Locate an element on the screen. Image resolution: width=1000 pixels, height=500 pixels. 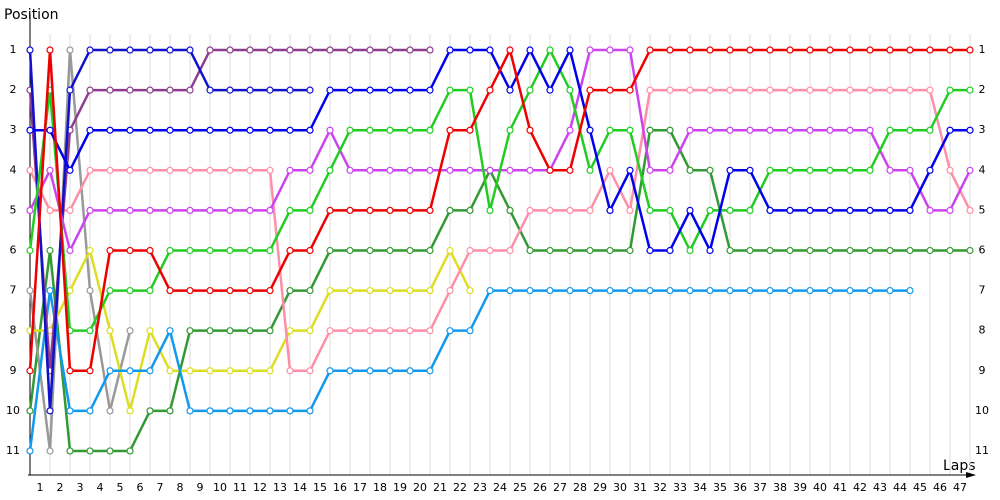
x-tick-label: 7 is located at coordinates (160, 487).